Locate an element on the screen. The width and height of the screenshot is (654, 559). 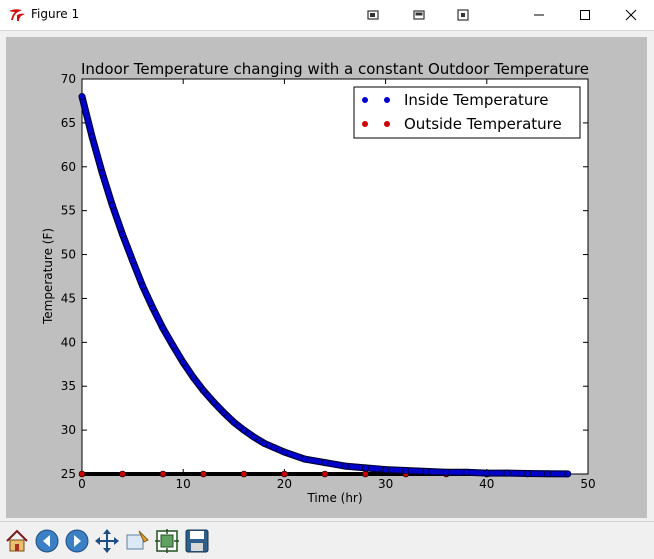
legend-label-inside: Inside Temperature is located at coordinates (476, 100).